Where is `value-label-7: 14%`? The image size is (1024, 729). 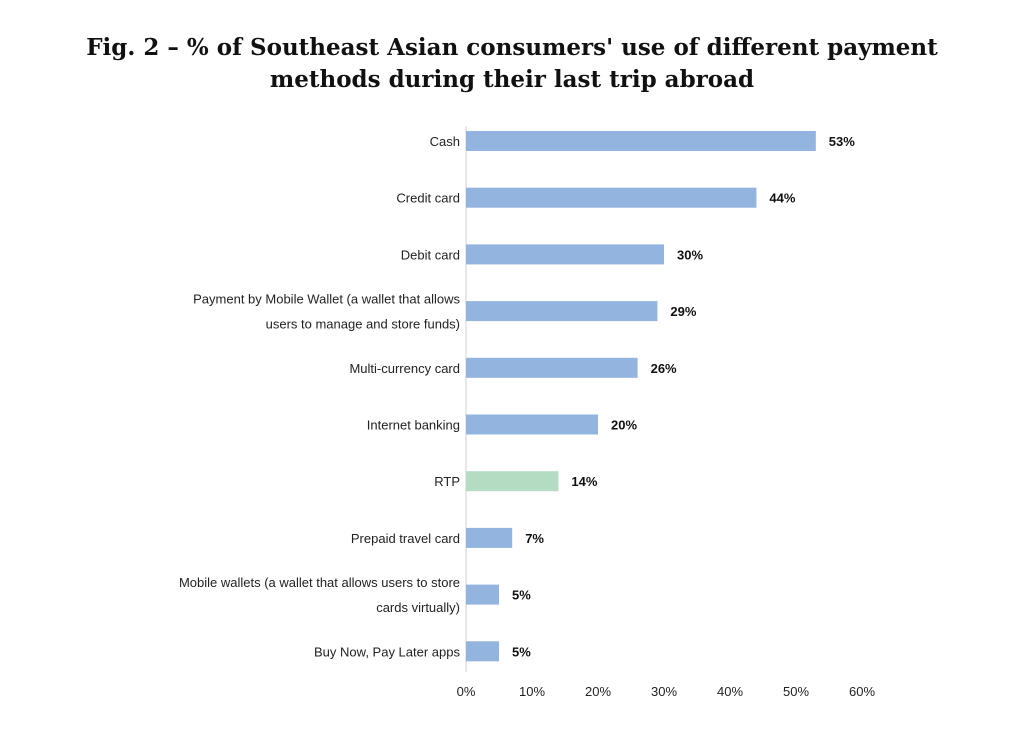 value-label-7: 14% is located at coordinates (584, 481).